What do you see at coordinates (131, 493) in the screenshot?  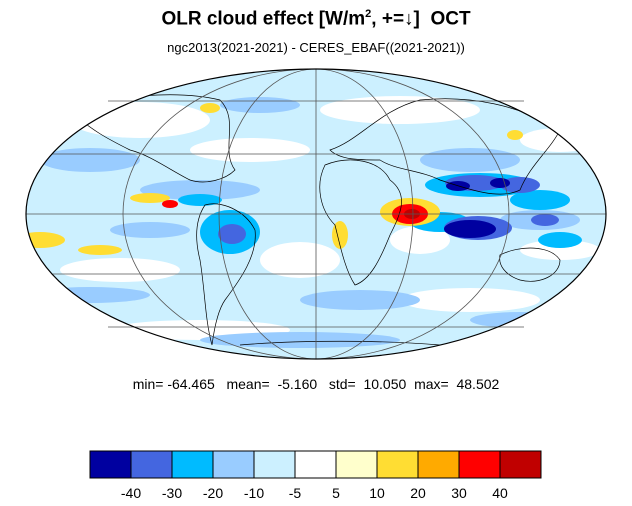 I see `colorbar-label: -40` at bounding box center [131, 493].